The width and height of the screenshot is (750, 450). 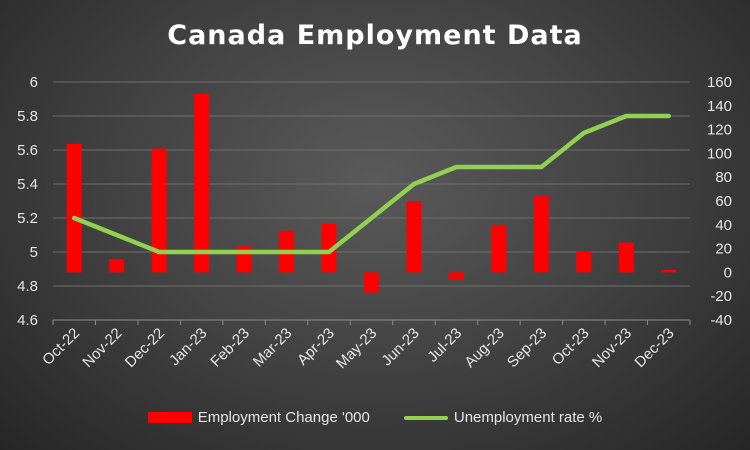 I want to click on y-right-tick-label: 140, so click(x=719, y=106).